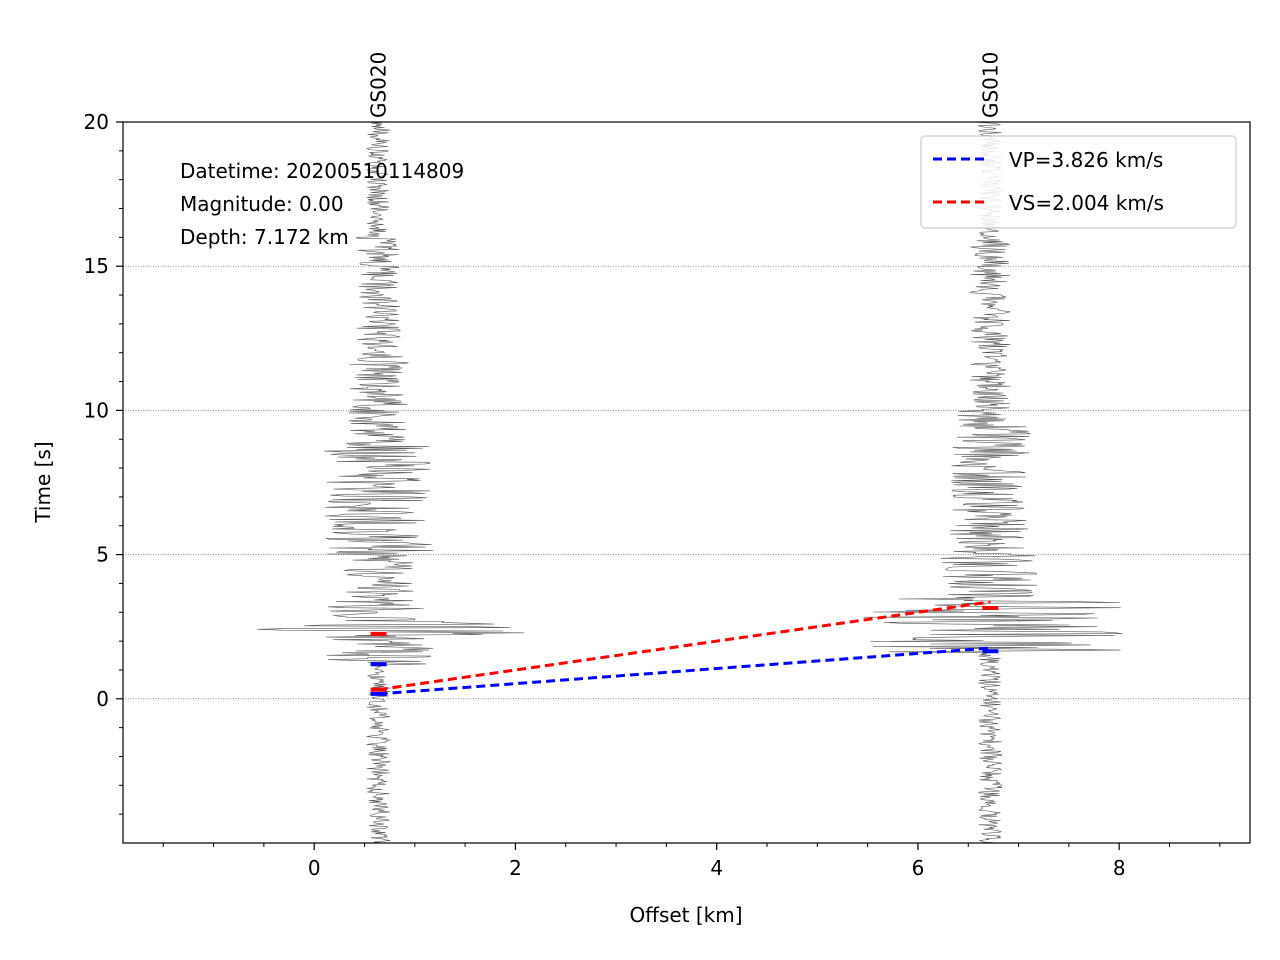 The image size is (1280, 960). I want to click on y-tick-label: 15, so click(96, 266).